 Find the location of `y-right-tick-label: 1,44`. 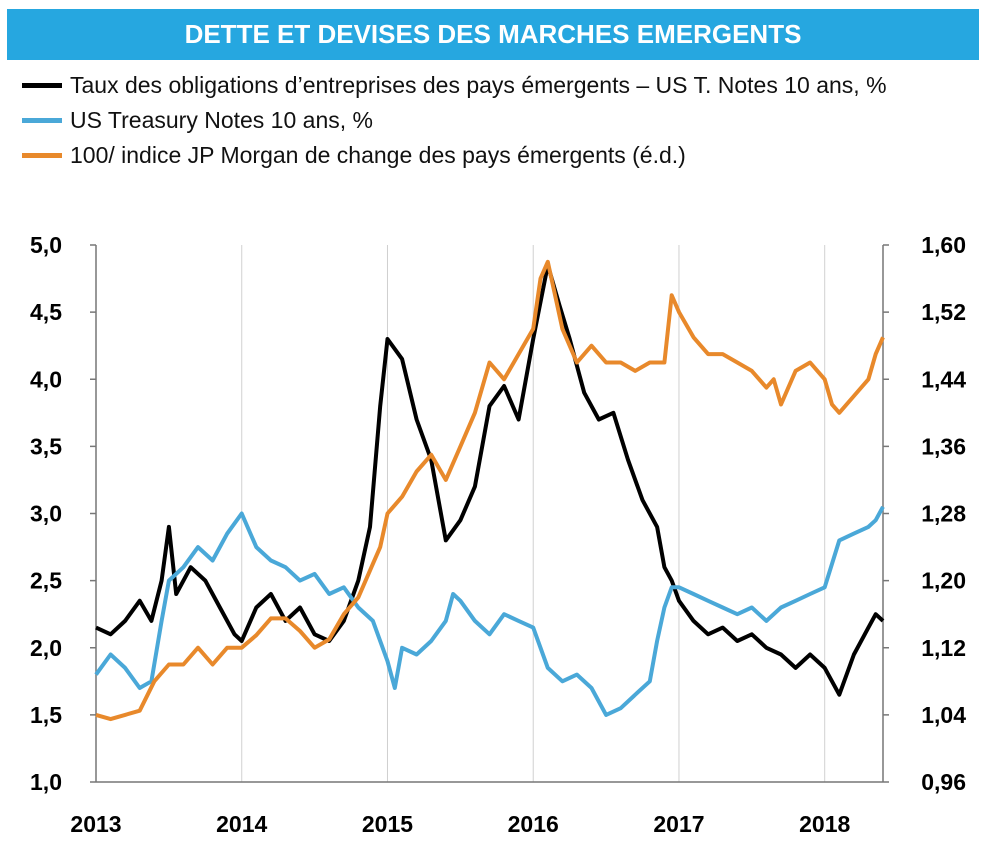

y-right-tick-label: 1,44 is located at coordinates (943, 379).